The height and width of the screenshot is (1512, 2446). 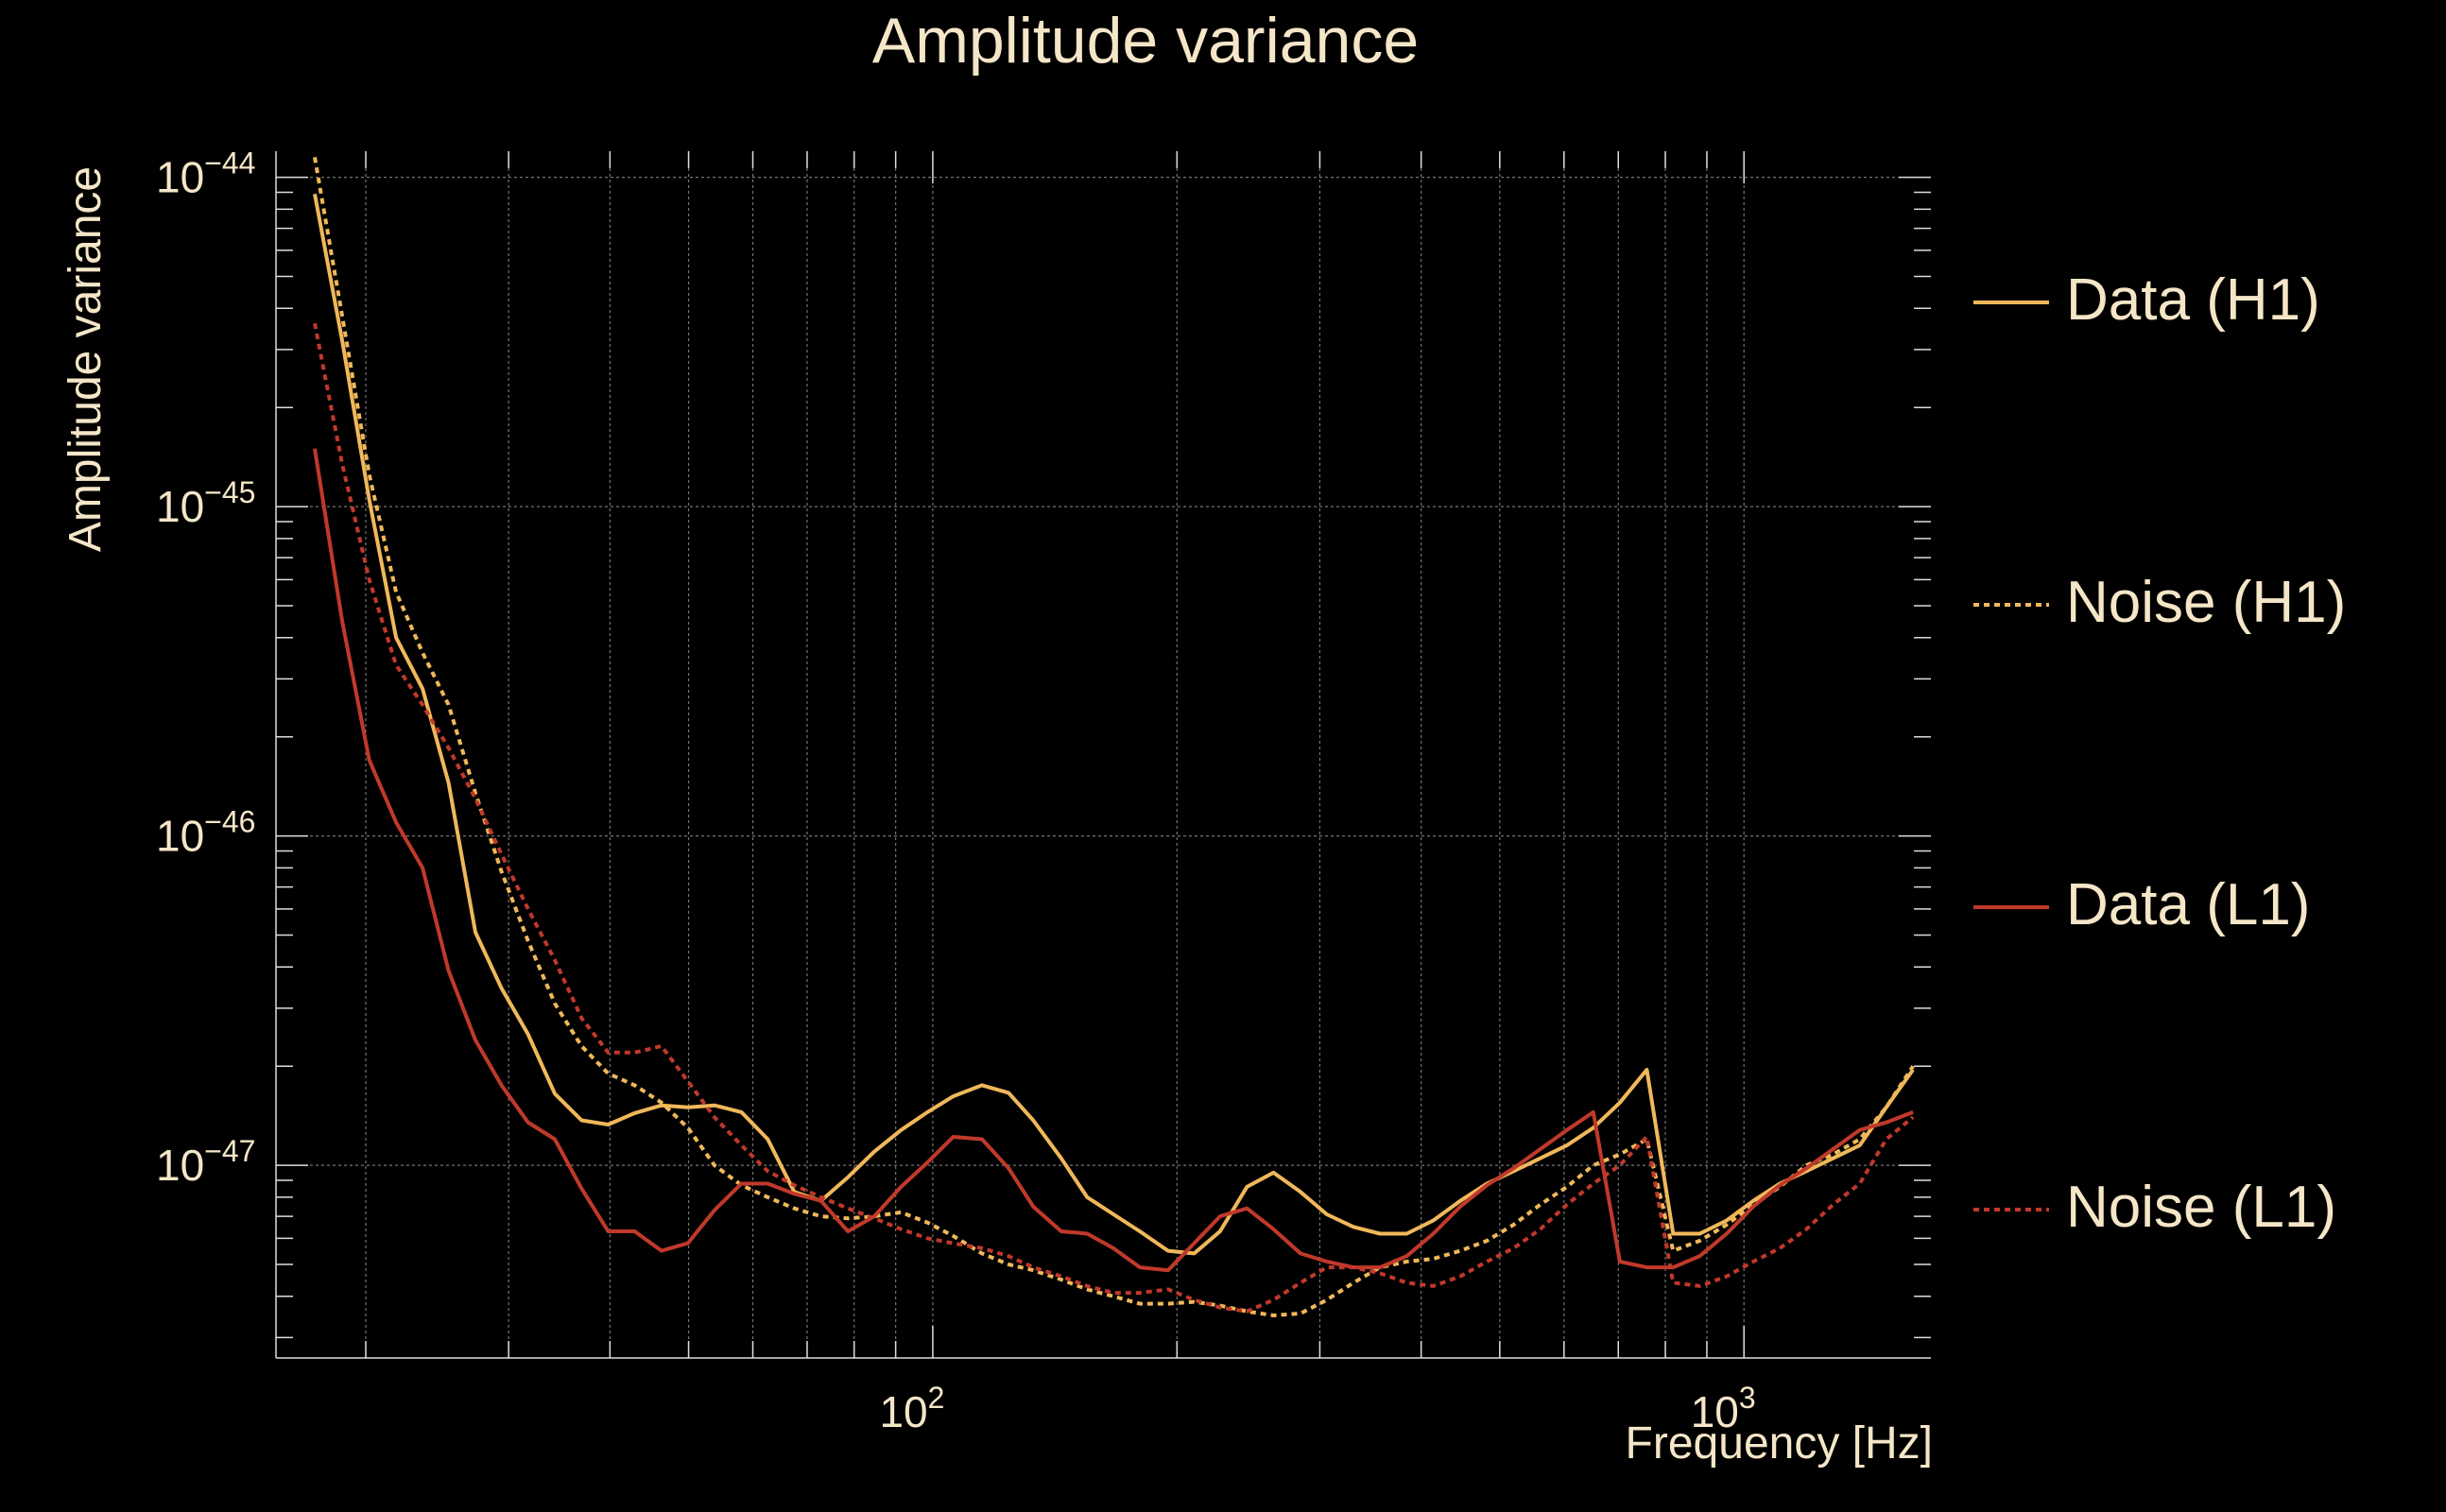 I want to click on legend: Data (H1) Noise (H1) Data (L1) Noise (L1), so click(x=2159, y=753).